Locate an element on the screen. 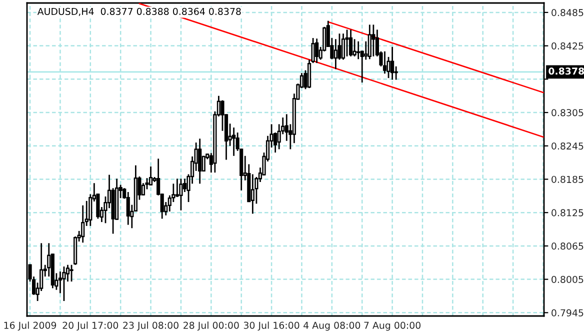 The height and width of the screenshot is (332, 584). x-tick-label: 4 Aug 08:00 is located at coordinates (332, 326).